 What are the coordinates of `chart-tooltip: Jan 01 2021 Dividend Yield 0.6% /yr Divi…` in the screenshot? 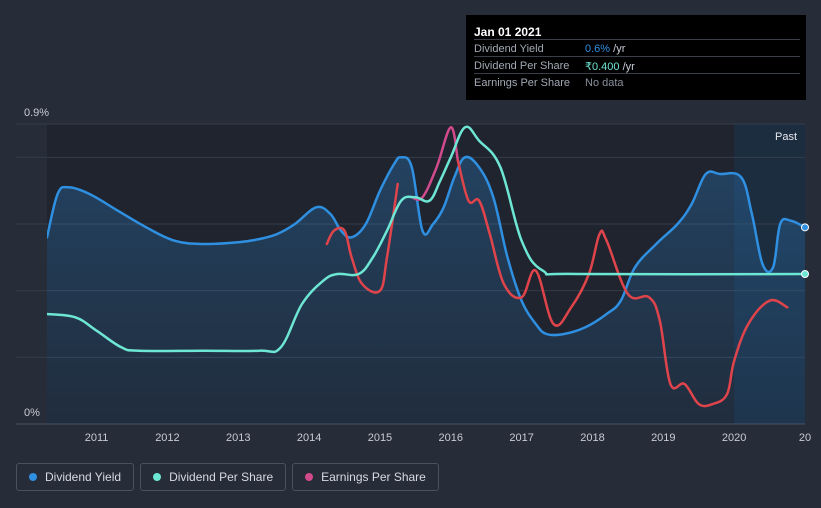 It's located at (636, 57).